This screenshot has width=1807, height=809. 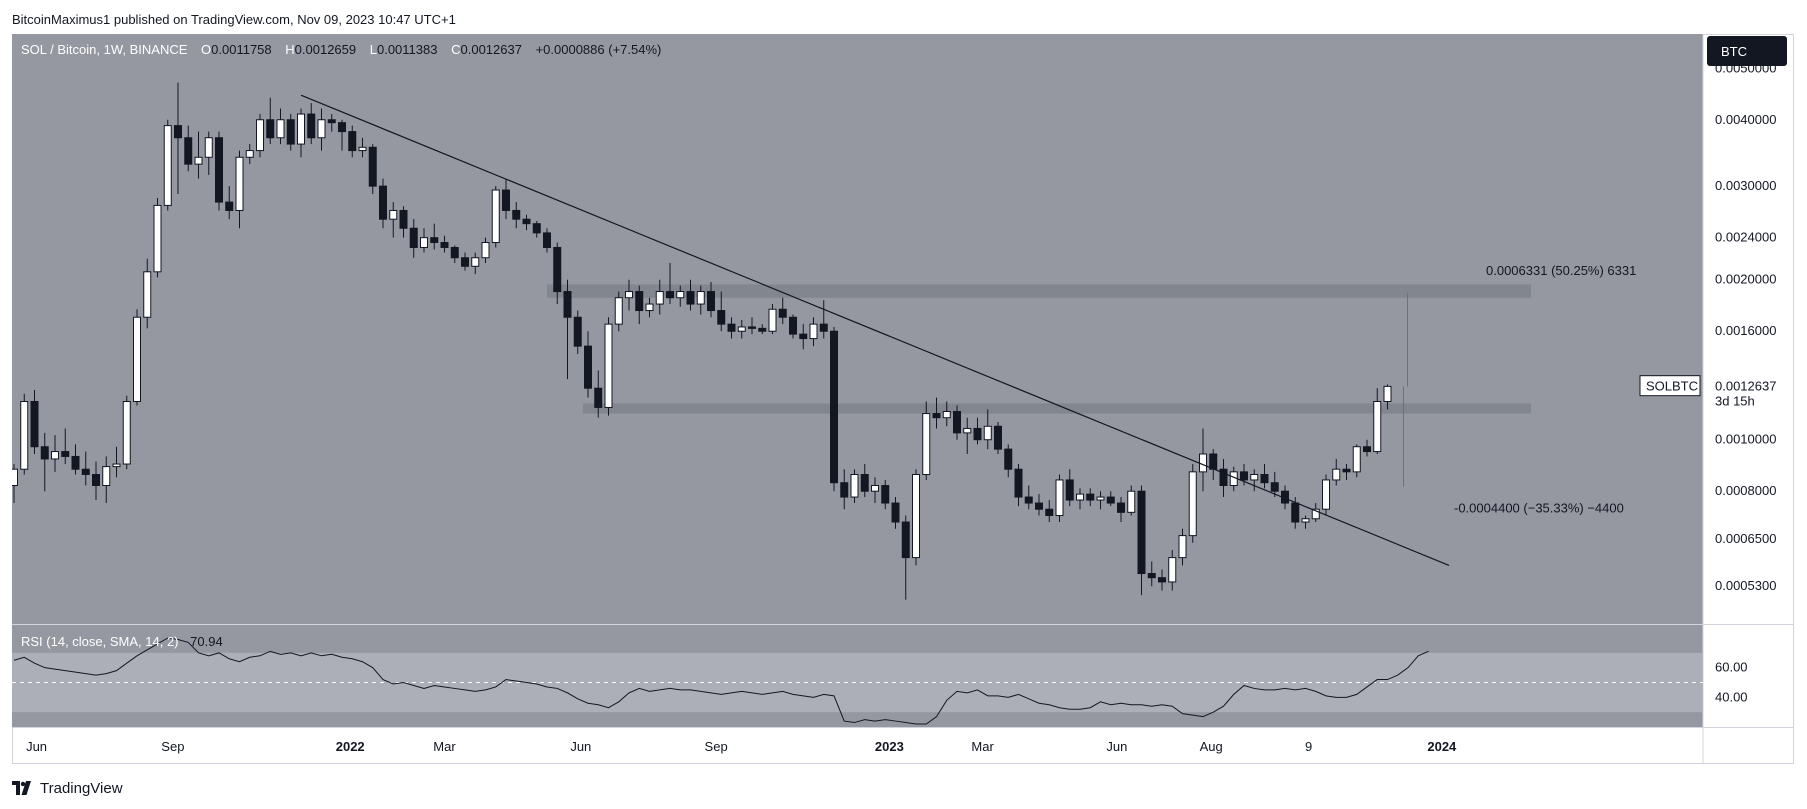 What do you see at coordinates (1745, 538) in the screenshot?
I see `price-tick-label: 0.0006500` at bounding box center [1745, 538].